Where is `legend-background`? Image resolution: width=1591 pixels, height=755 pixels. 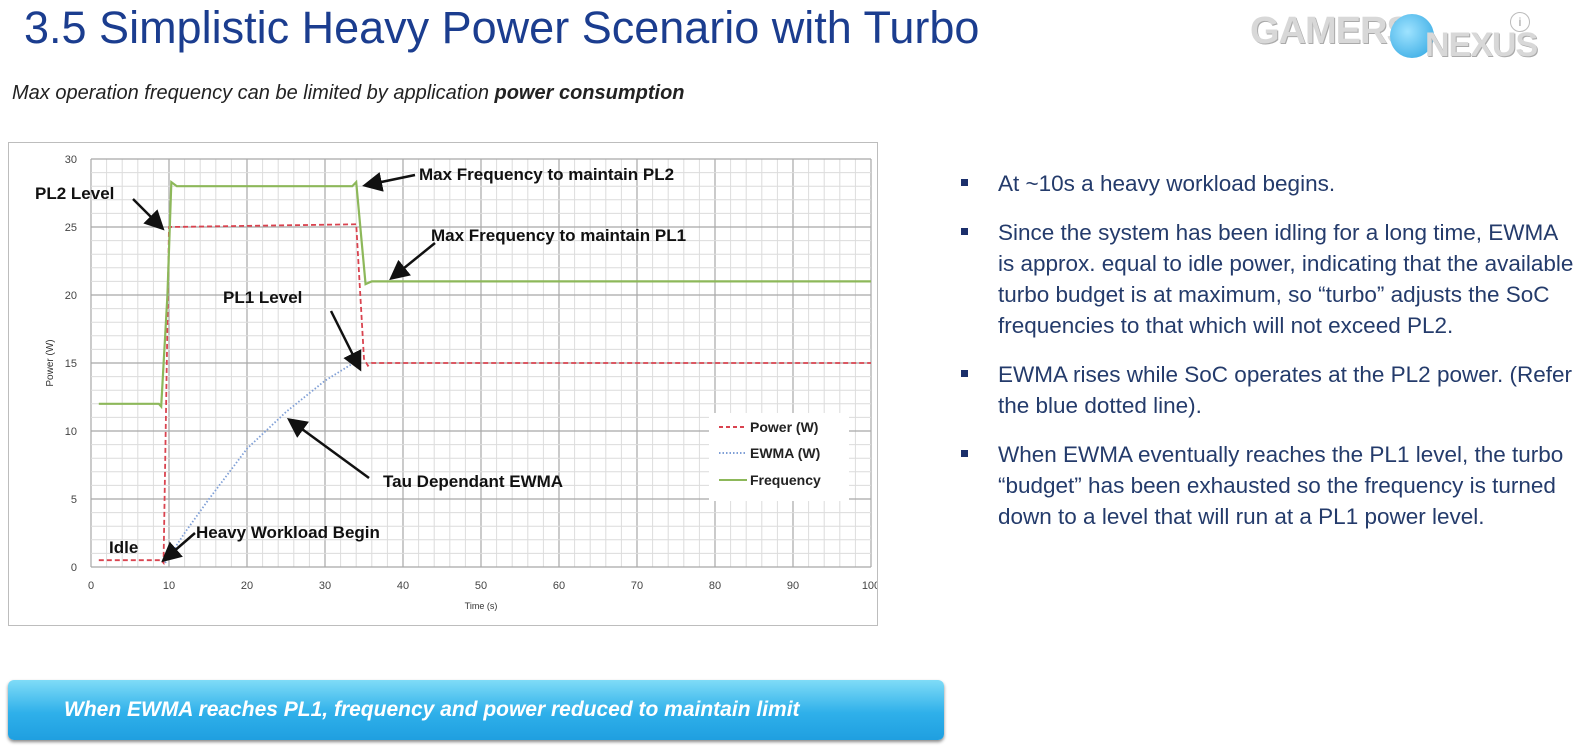
legend-background is located at coordinates (779, 457).